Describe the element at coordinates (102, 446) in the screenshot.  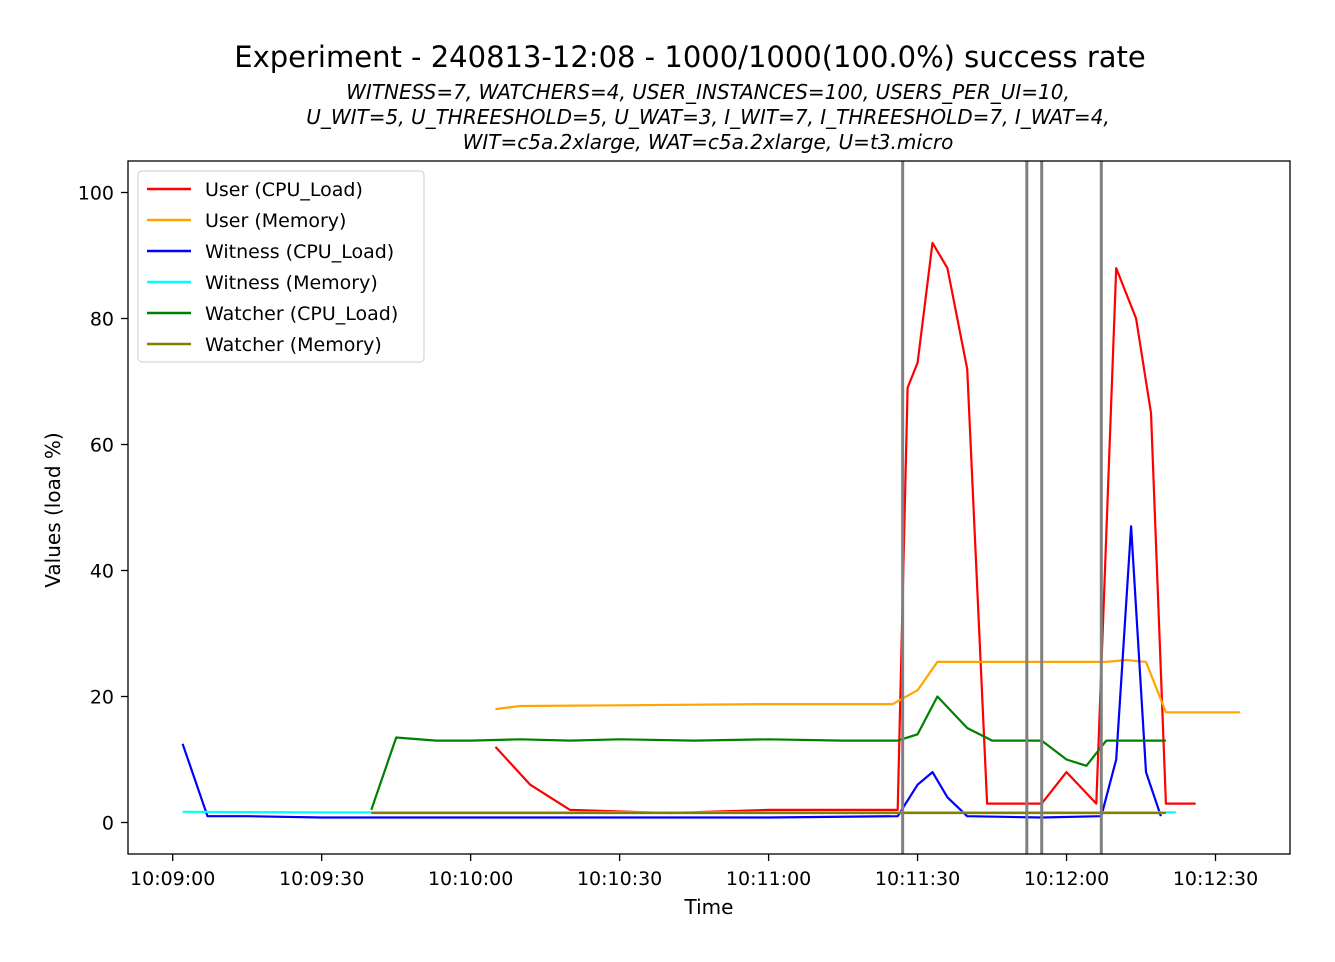
I see `y-tick-label: 60` at that location.